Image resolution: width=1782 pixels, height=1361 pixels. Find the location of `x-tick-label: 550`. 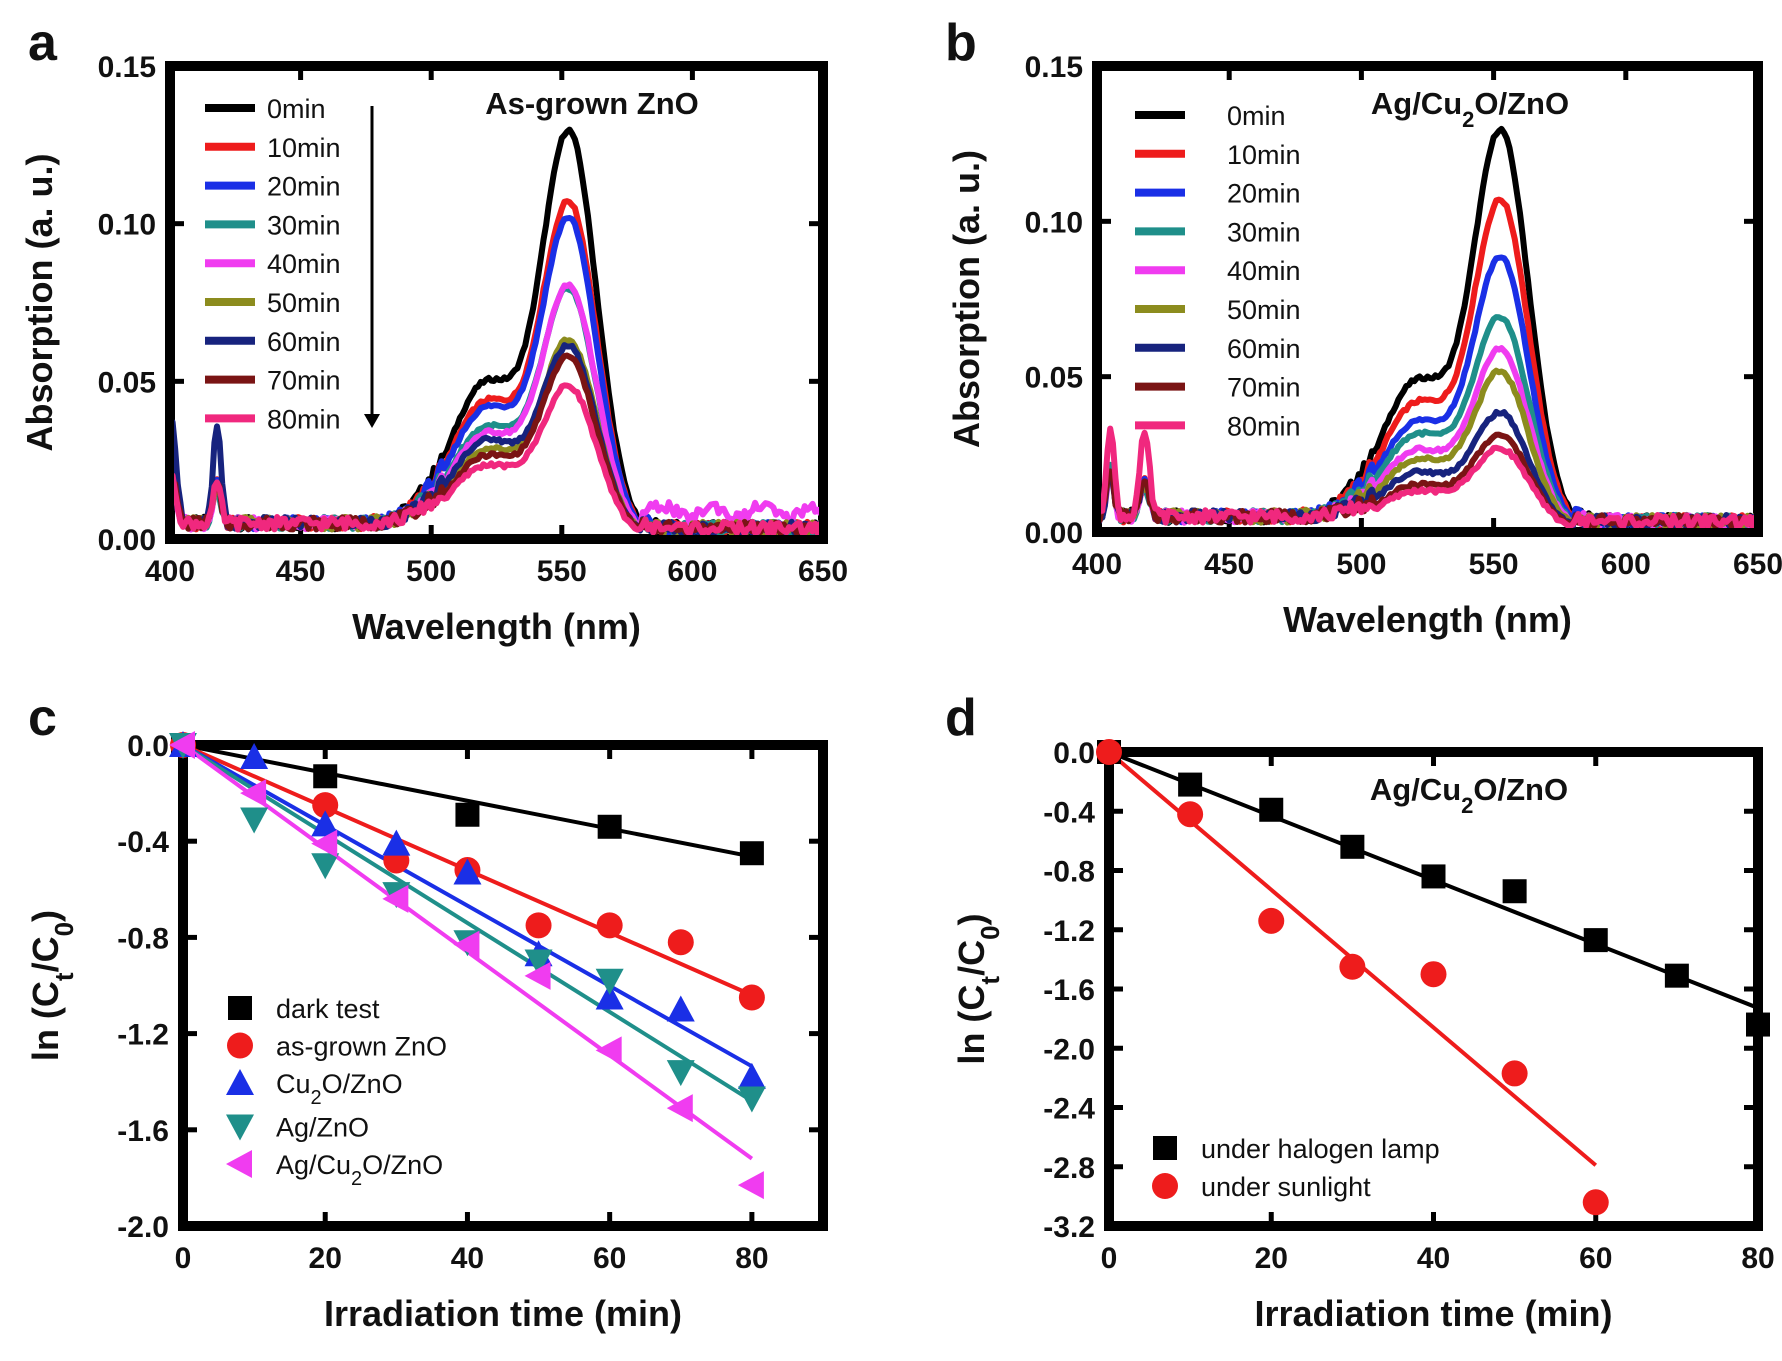

x-tick-label: 550 is located at coordinates (1494, 564).